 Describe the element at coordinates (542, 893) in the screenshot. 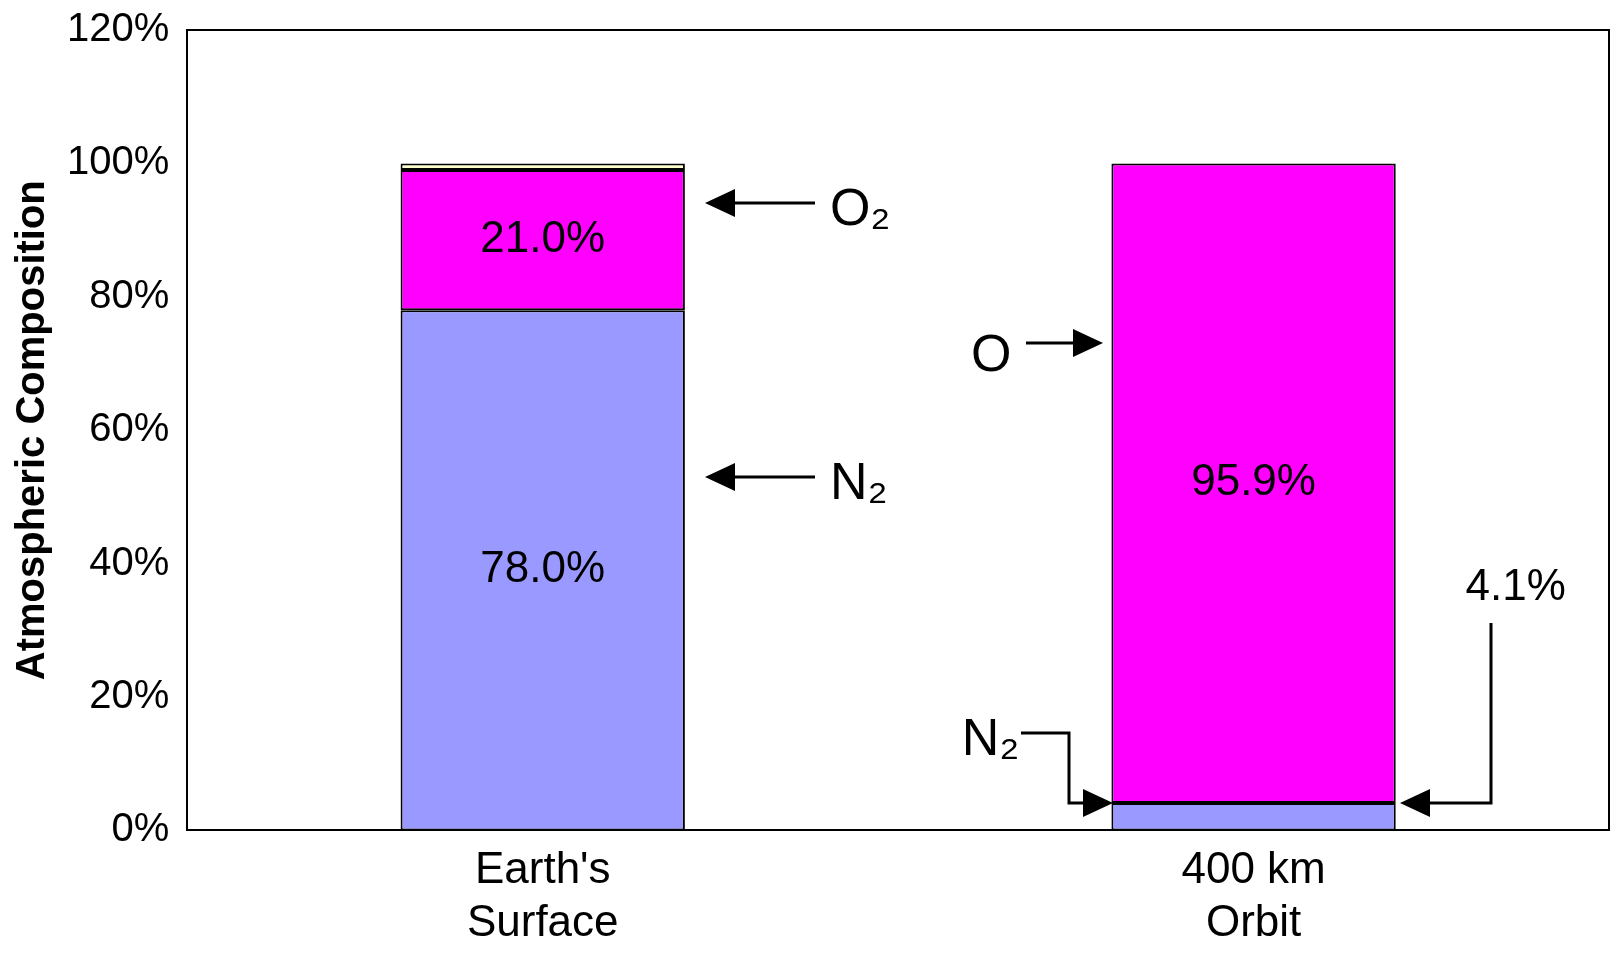

I see `x-tick-label: Earth's Surface` at that location.